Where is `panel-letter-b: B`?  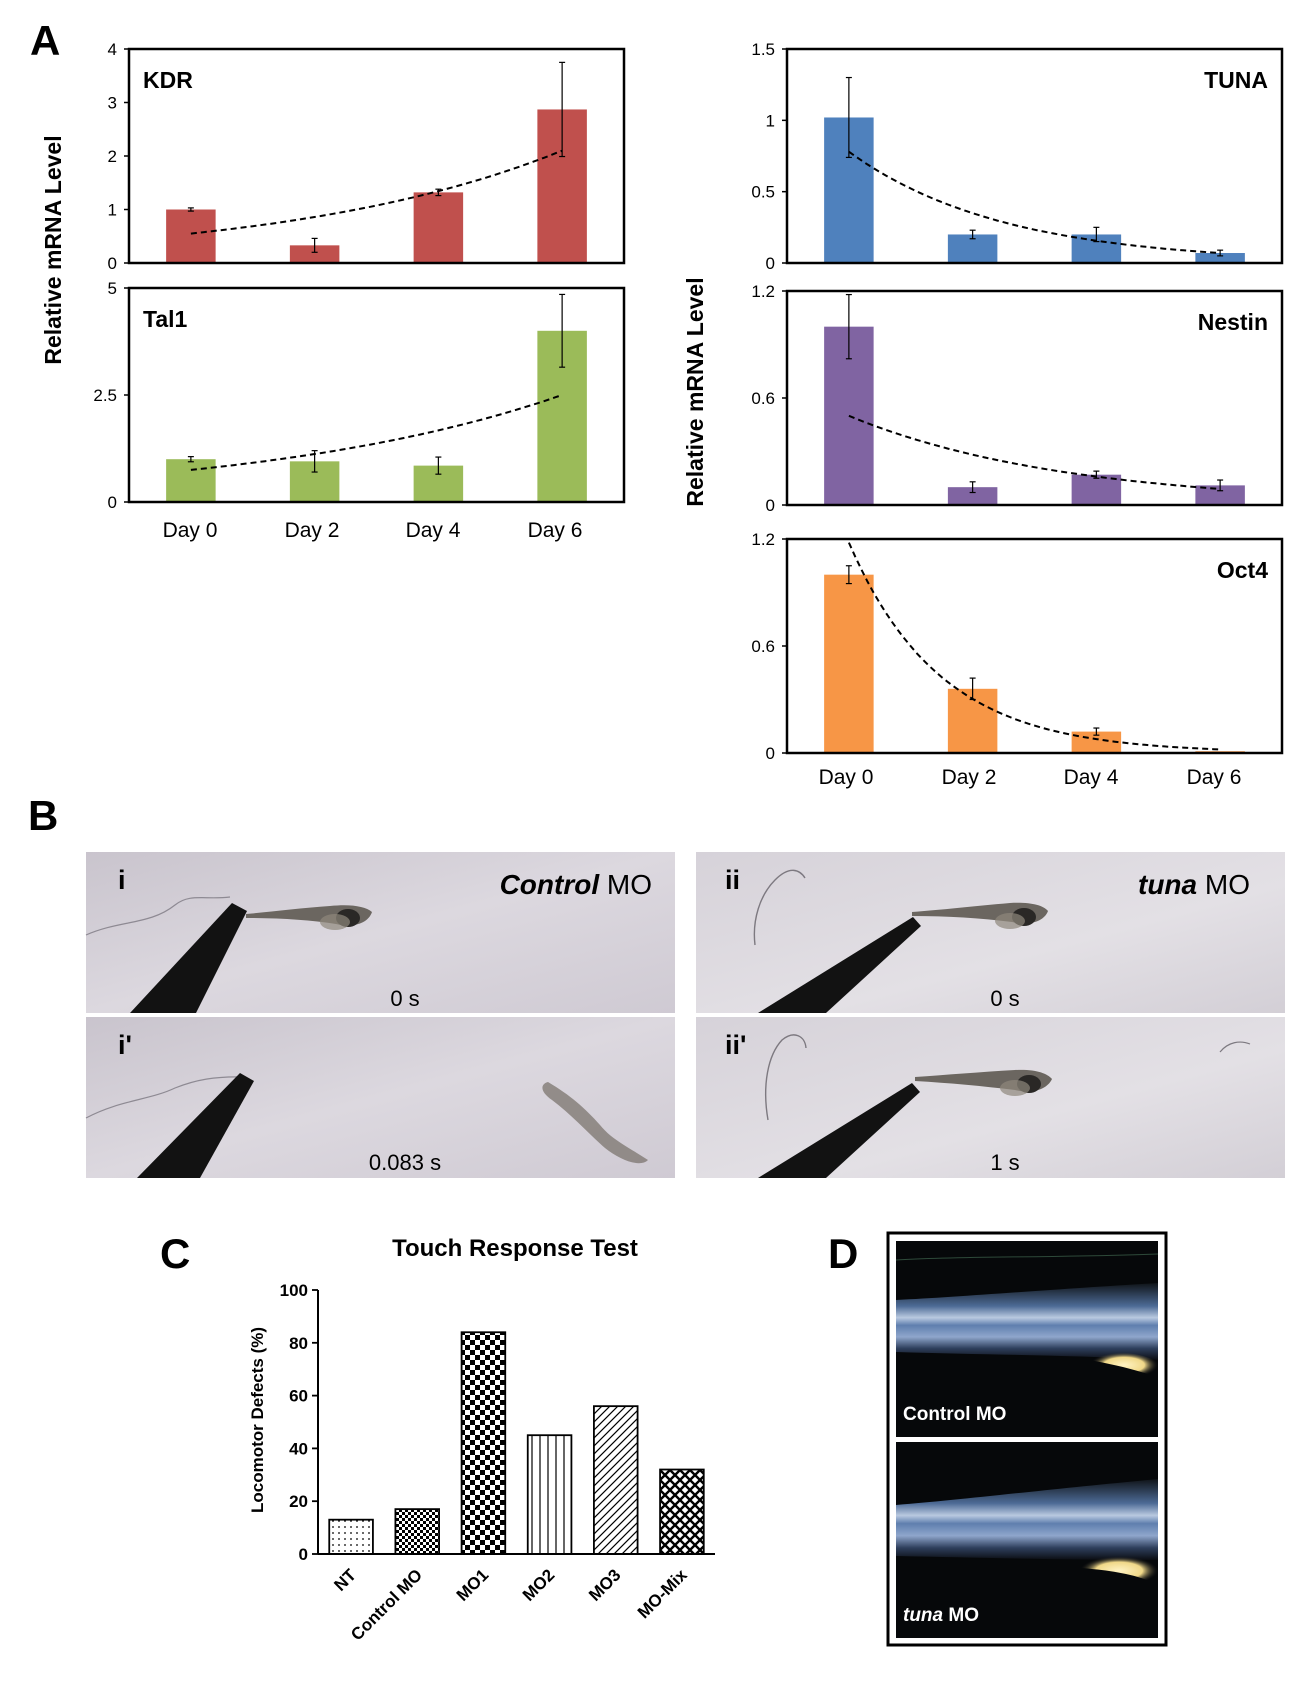 panel-letter-b: B is located at coordinates (43, 815).